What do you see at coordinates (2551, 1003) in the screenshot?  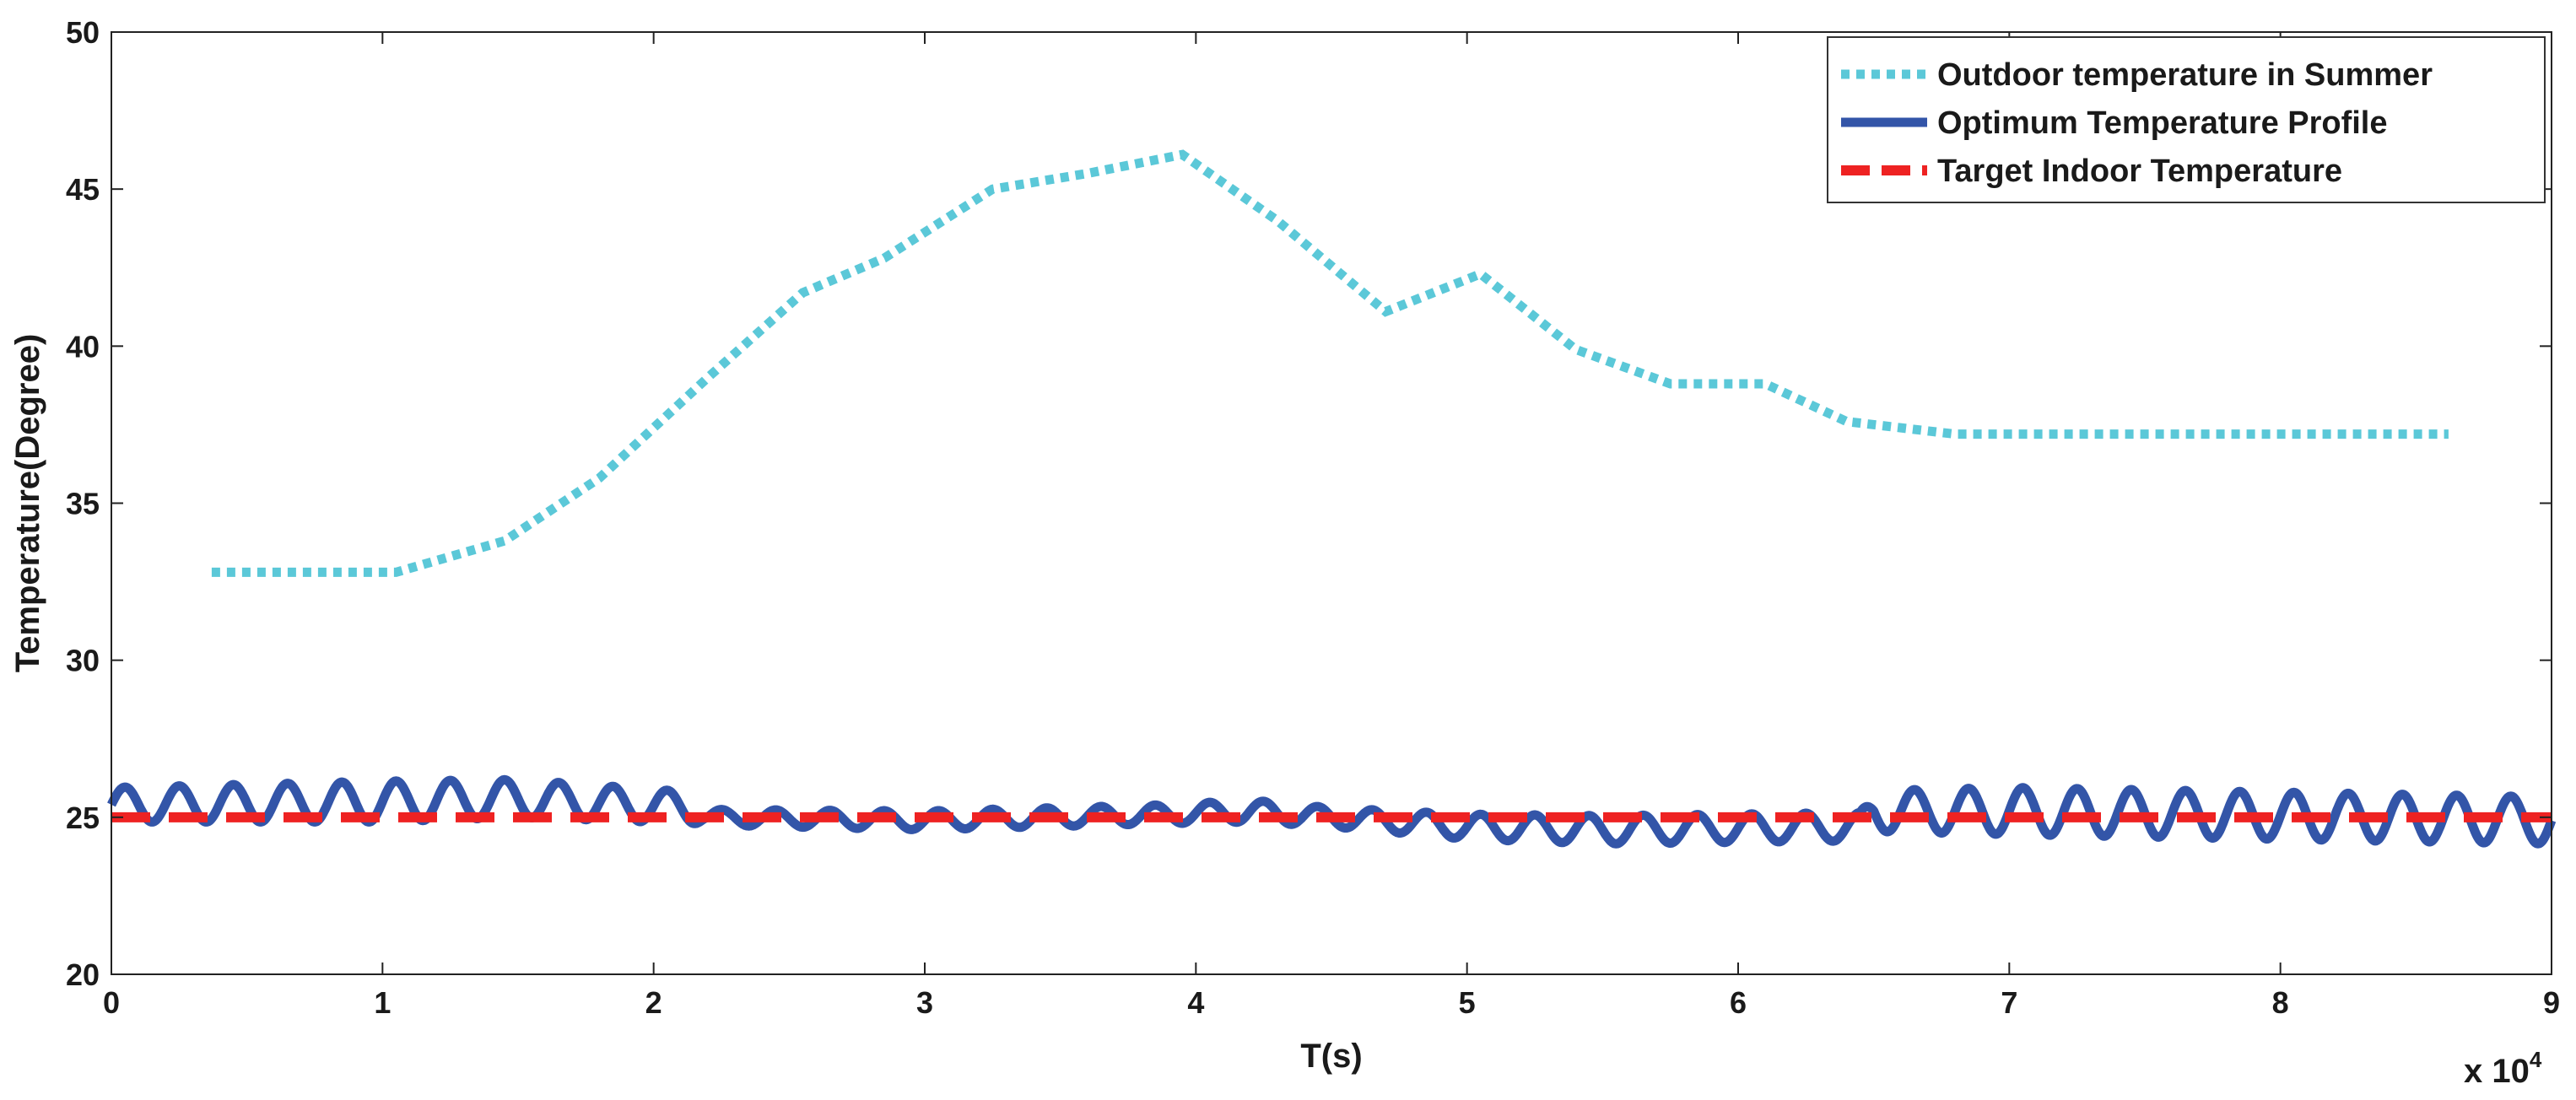 I see `x-tick-label-9: 9` at bounding box center [2551, 1003].